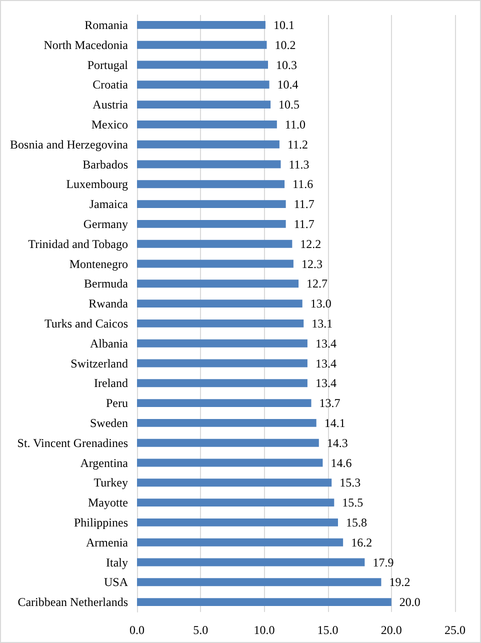  What do you see at coordinates (311, 243) in the screenshot?
I see `data-label: 12.2` at bounding box center [311, 243].